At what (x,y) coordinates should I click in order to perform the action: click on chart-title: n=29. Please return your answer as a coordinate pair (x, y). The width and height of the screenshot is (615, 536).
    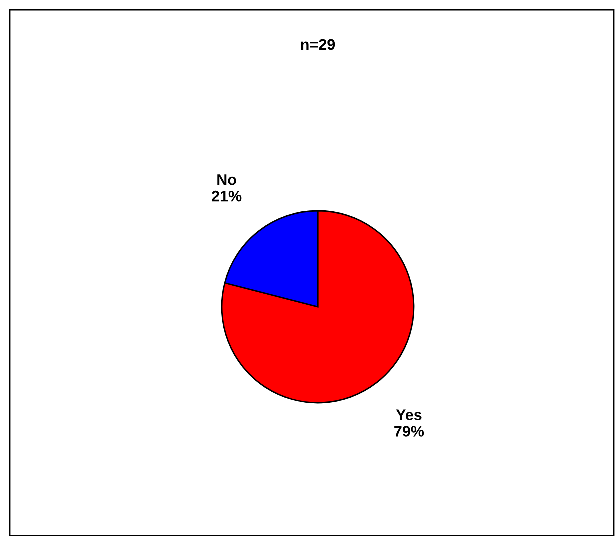
    Looking at the image, I should click on (318, 44).